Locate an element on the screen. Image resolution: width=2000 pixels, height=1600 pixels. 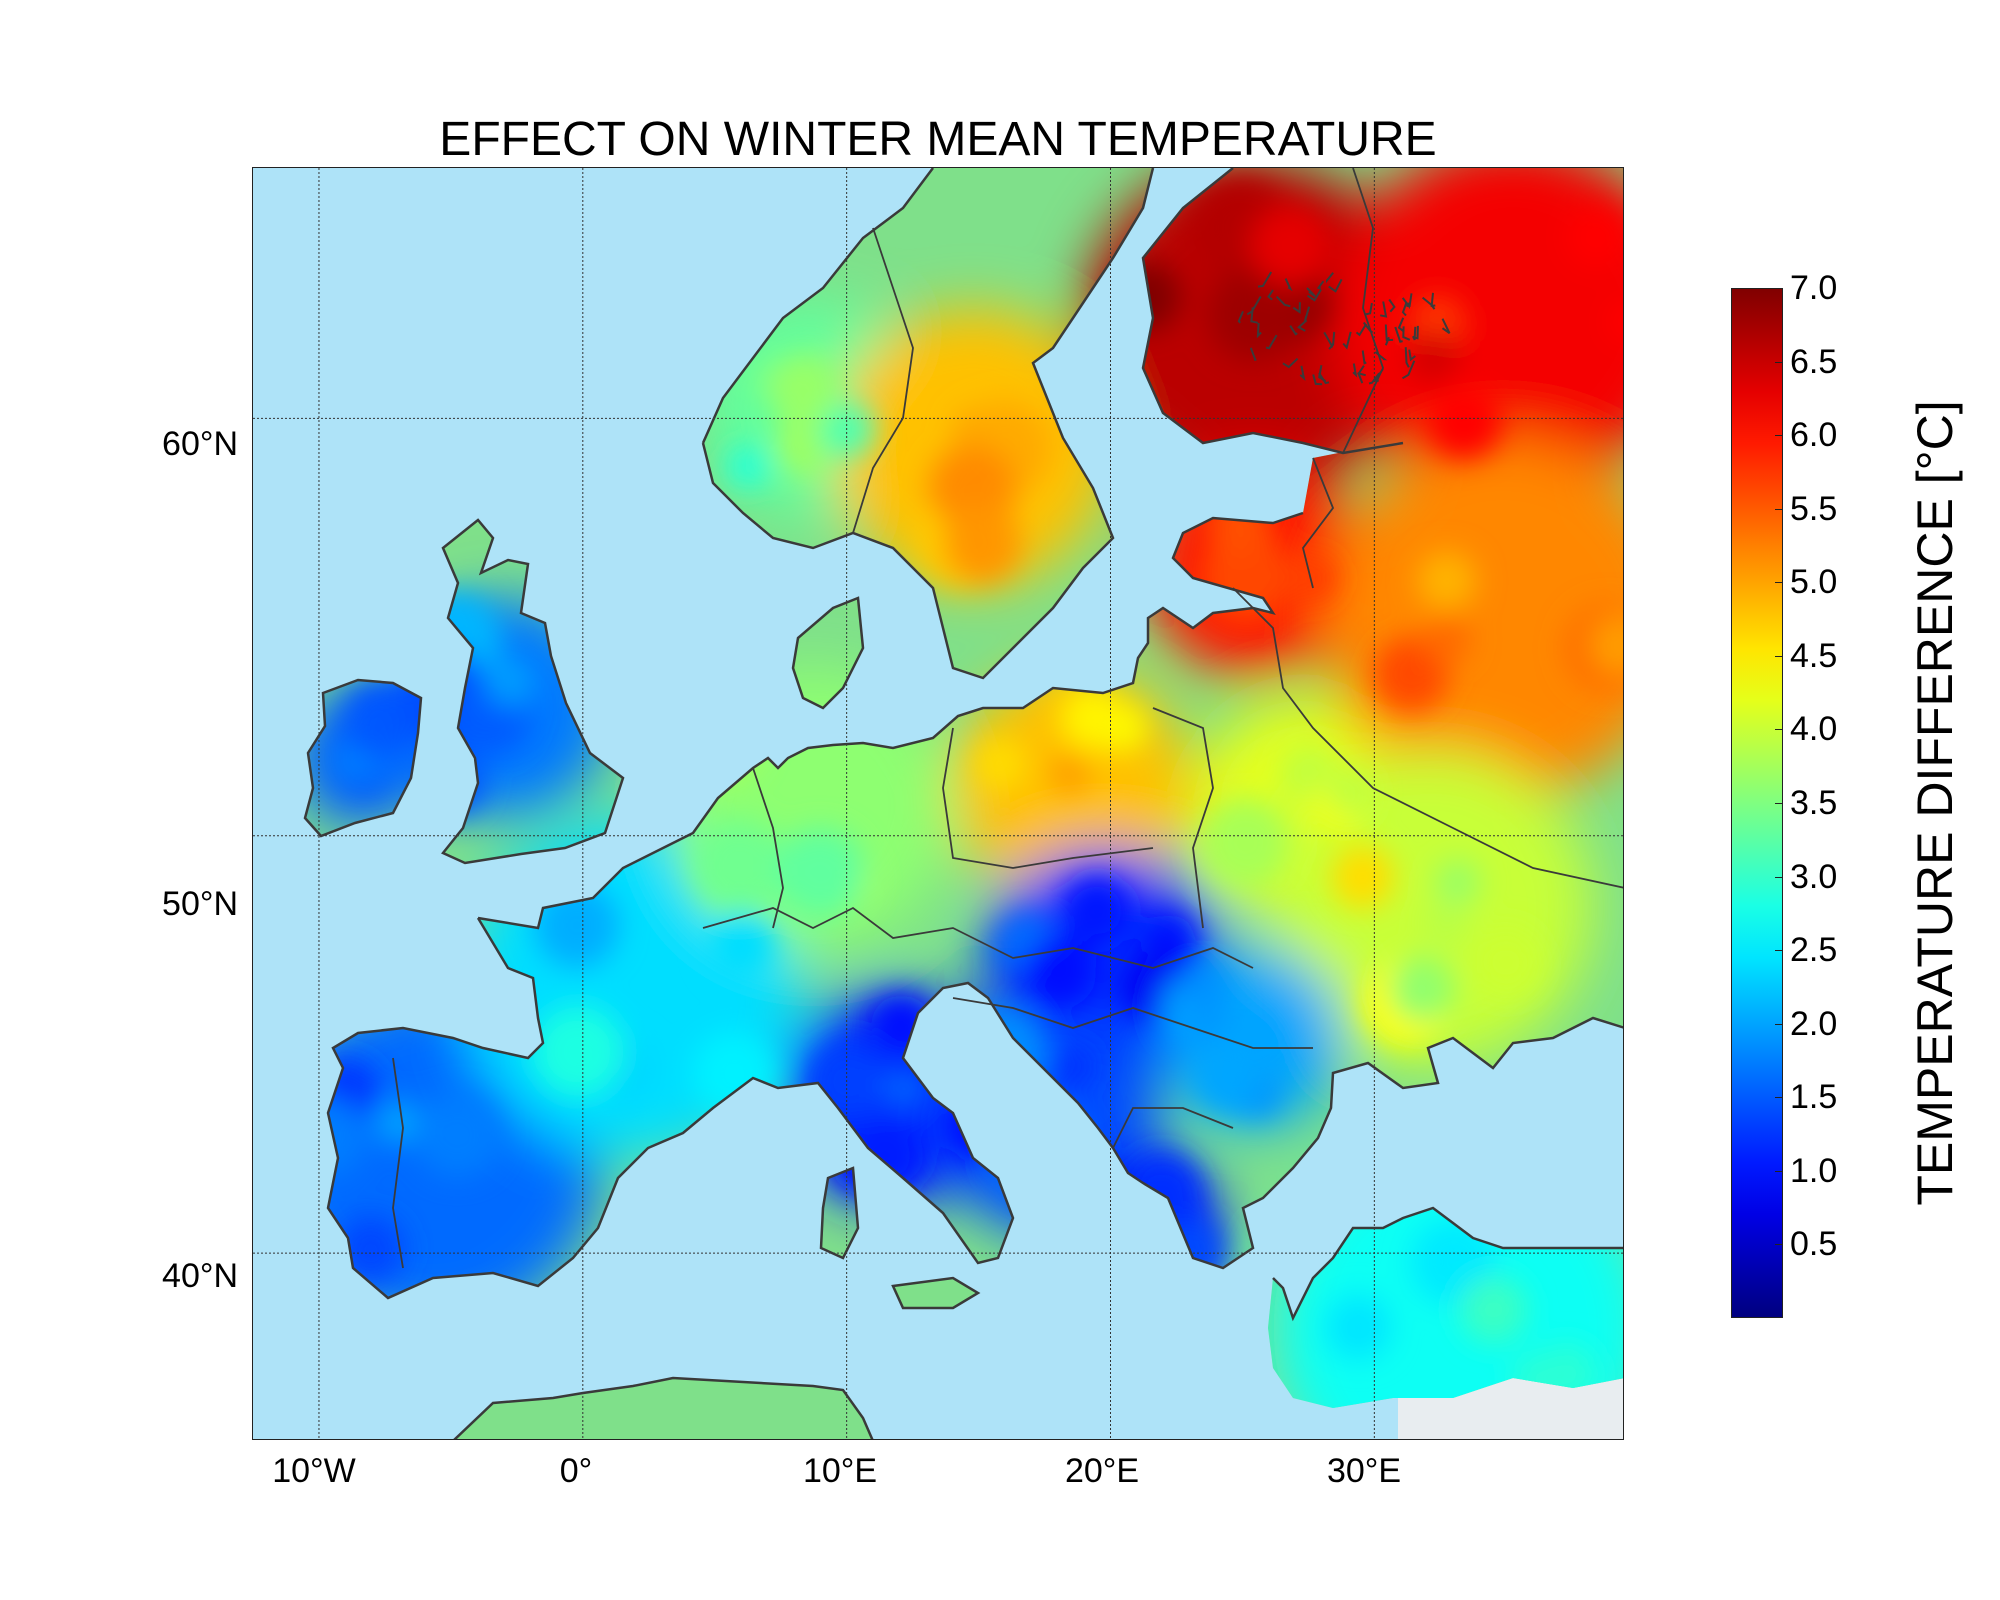
lon-label-10e: 10°E is located at coordinates (840, 1471).